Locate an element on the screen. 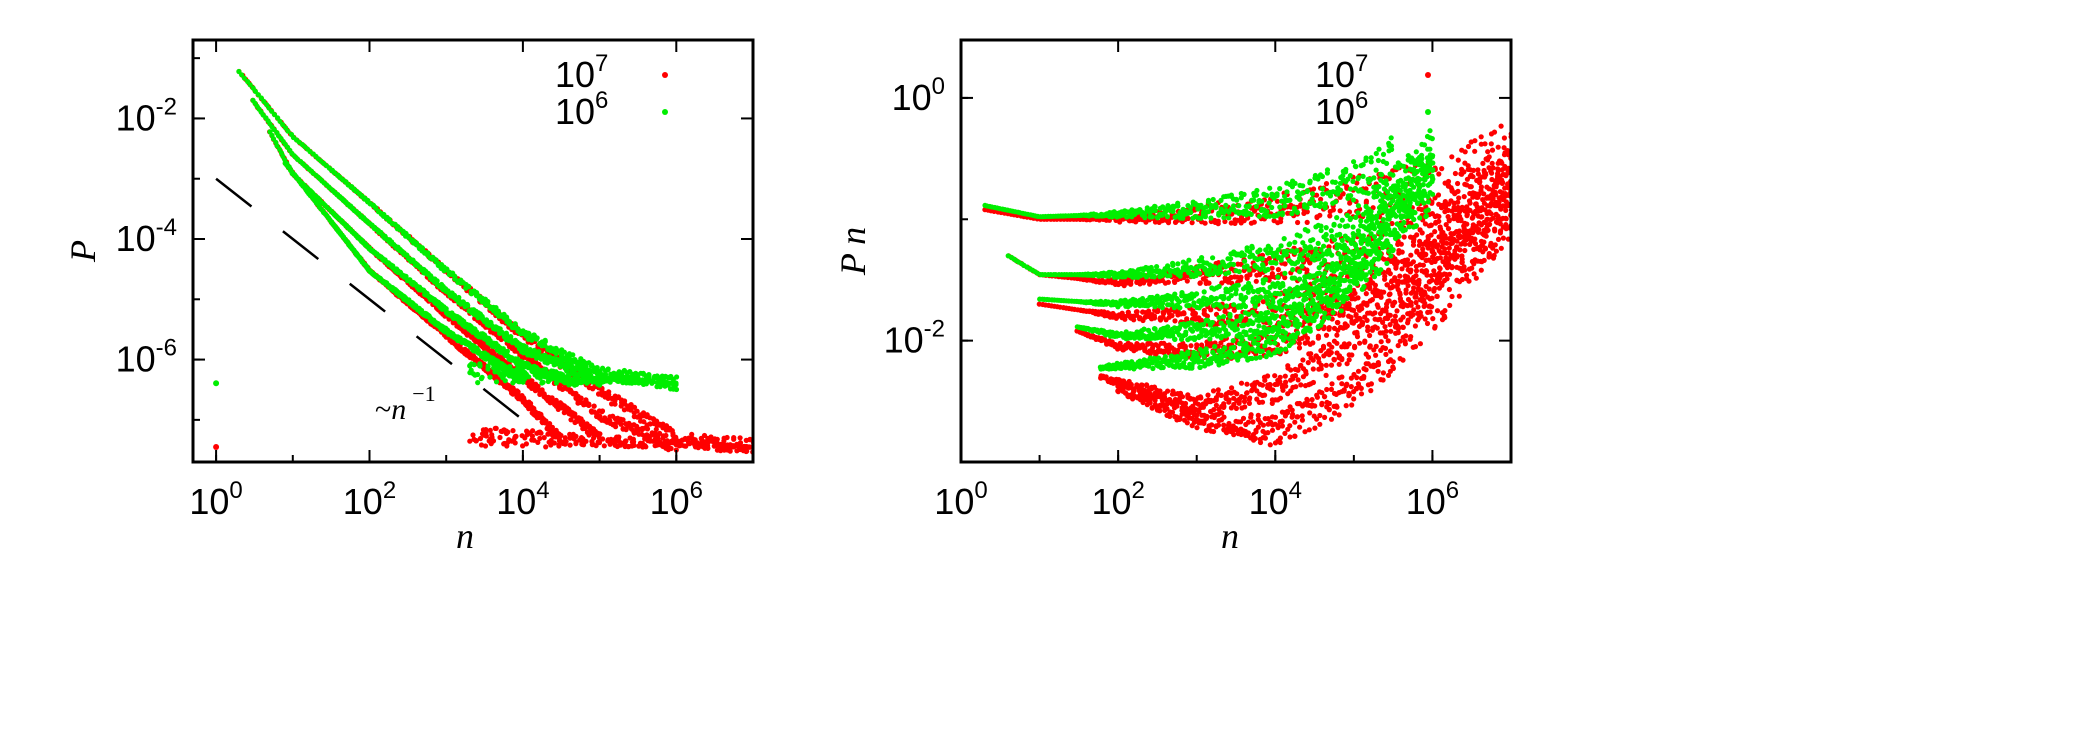  y-tick-label: 10⁻⁴ is located at coordinates (146, 236).